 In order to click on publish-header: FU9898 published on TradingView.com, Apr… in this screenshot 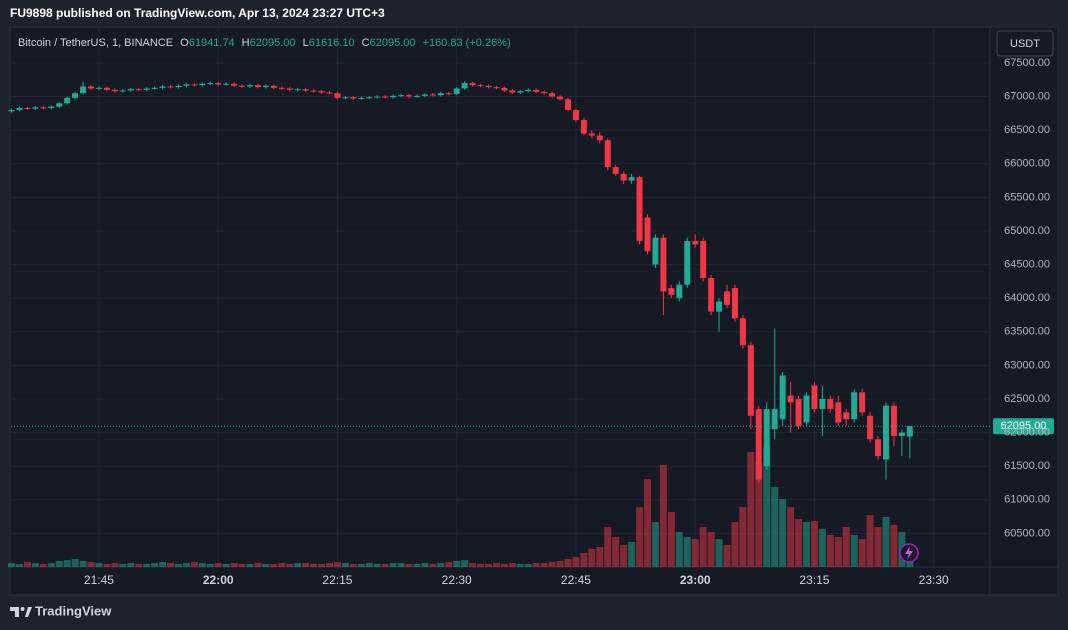, I will do `click(197, 13)`.